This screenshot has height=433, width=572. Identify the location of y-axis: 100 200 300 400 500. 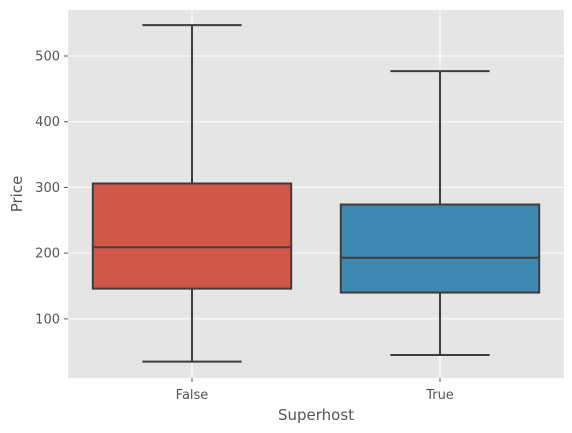
(51, 188).